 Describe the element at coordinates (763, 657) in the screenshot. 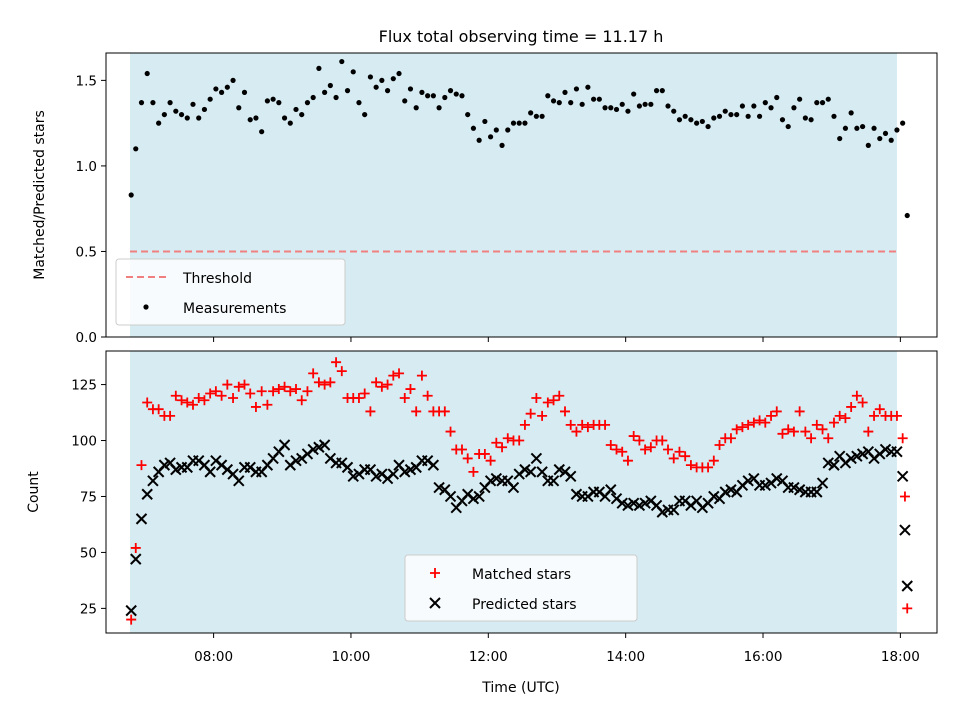

I see `x-tick-label: 16:00` at that location.